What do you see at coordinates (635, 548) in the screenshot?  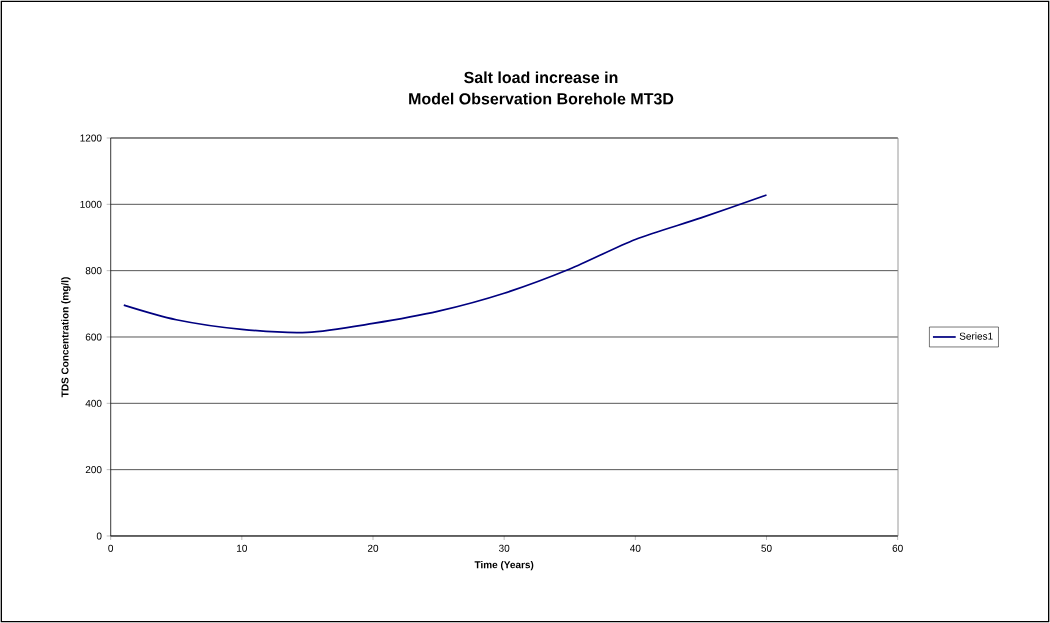 I see `x-tick-label: 40` at bounding box center [635, 548].